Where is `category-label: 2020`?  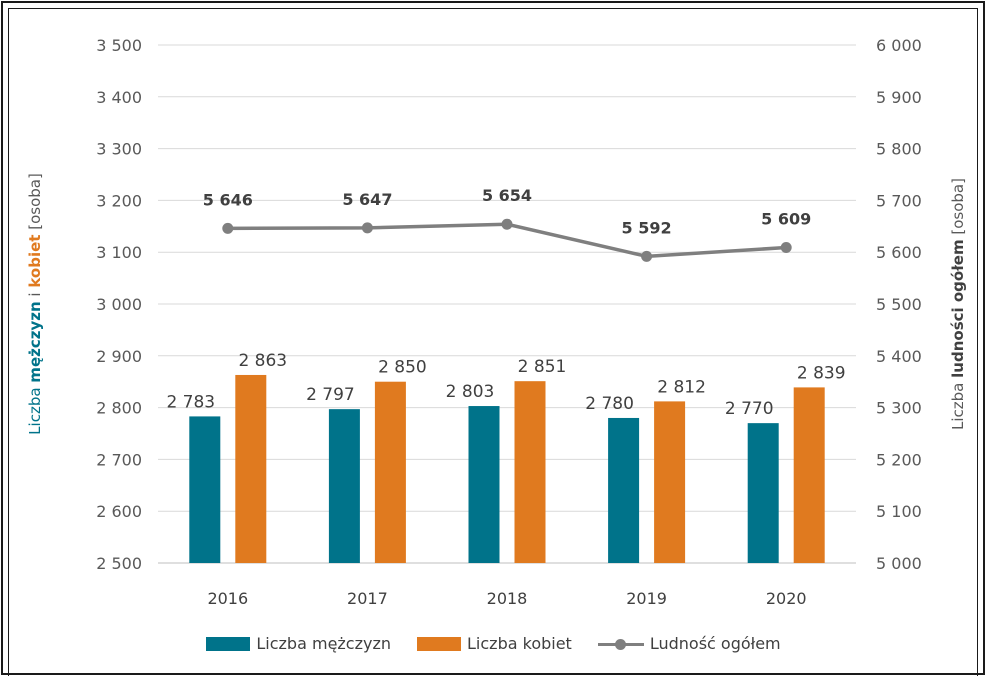
category-label: 2020 is located at coordinates (786, 598).